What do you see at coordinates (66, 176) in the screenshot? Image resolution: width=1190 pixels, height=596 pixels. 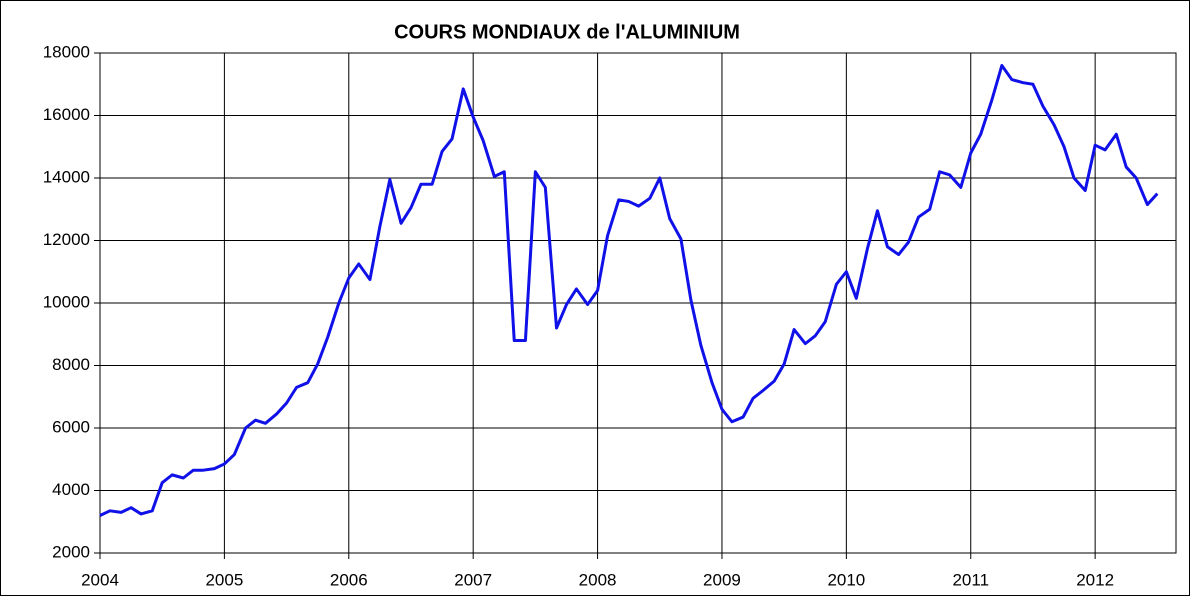 I see `y-tick-label: 14000` at bounding box center [66, 176].